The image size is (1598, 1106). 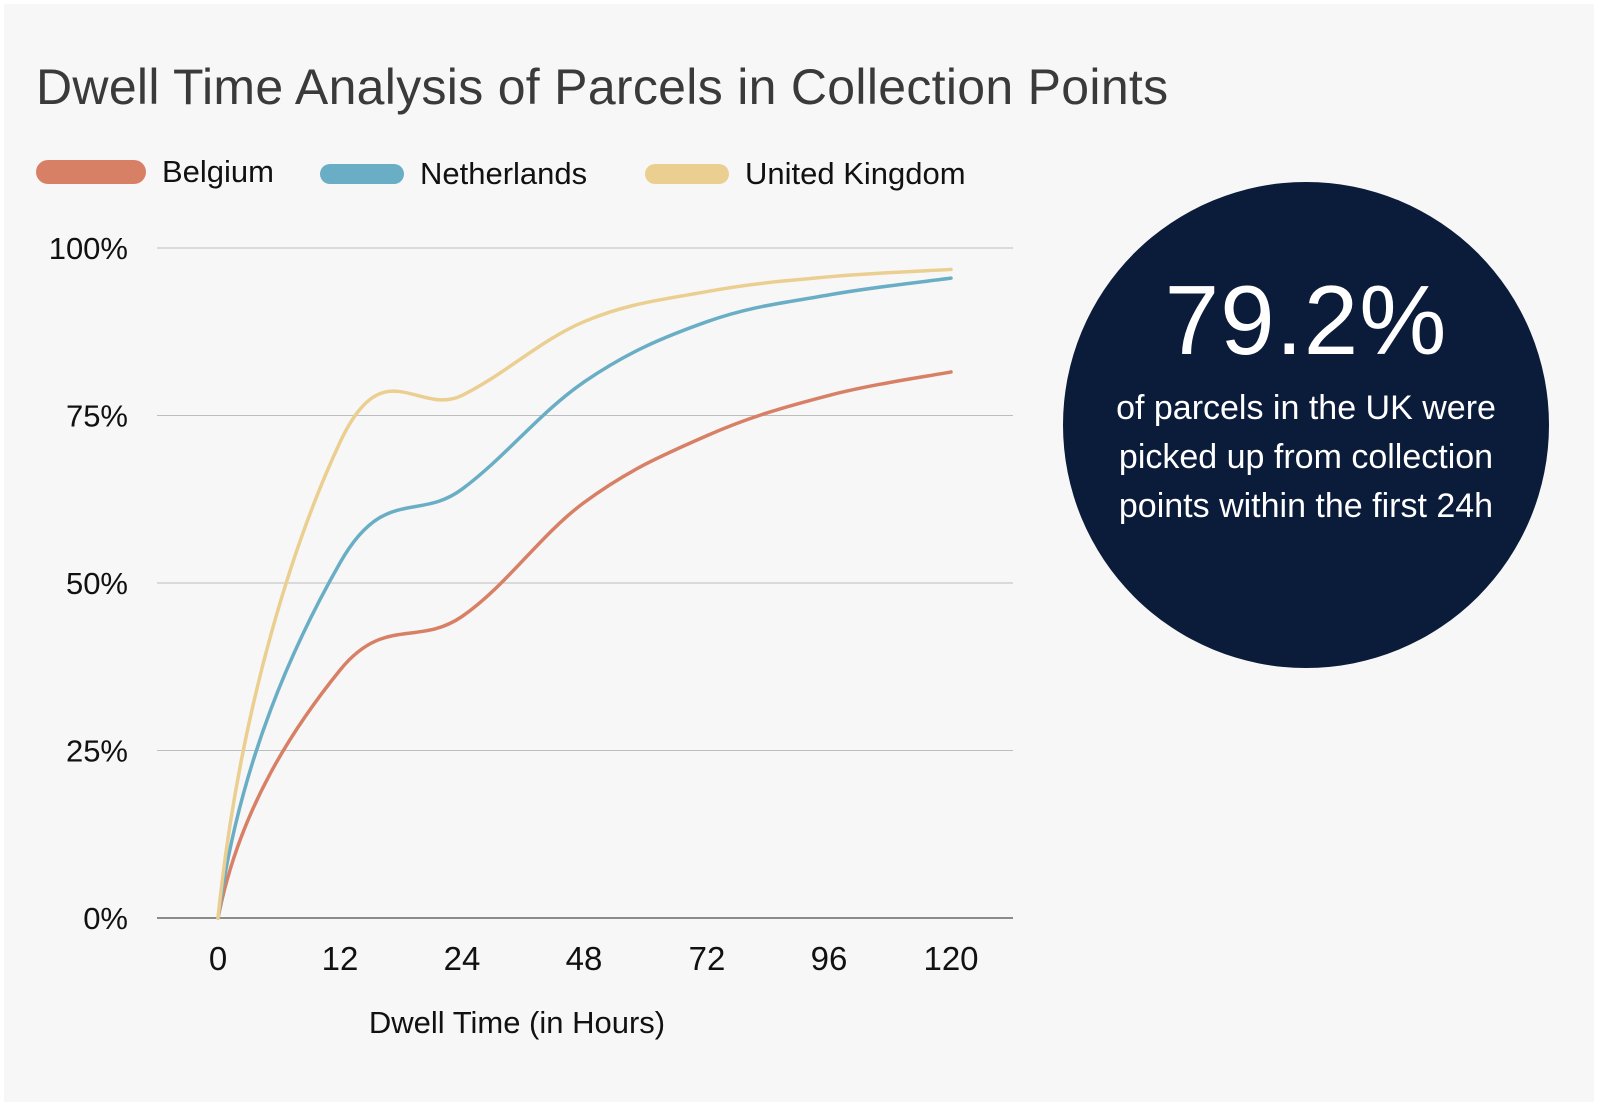 I want to click on legend-swatch-netherlands, so click(x=362, y=174).